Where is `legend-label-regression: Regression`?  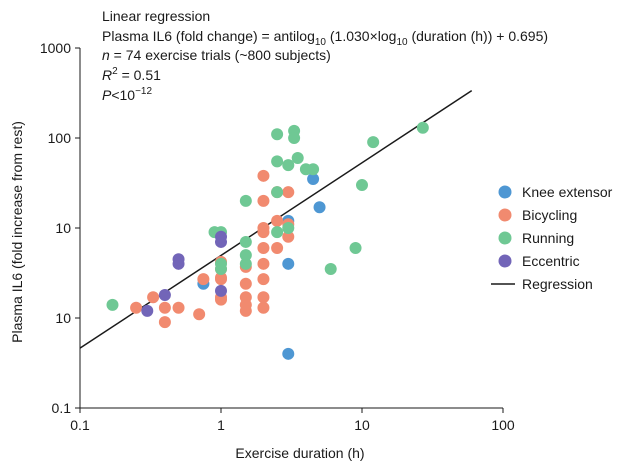 legend-label-regression: Regression is located at coordinates (557, 284).